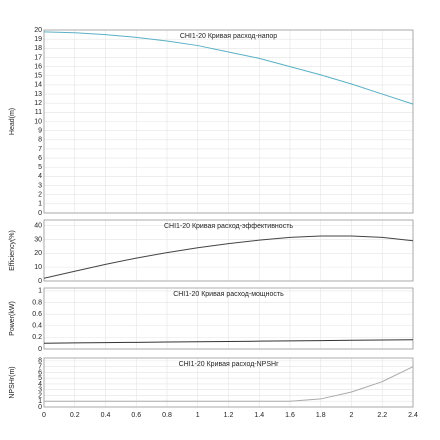 Image resolution: width=440 pixels, height=440 pixels. What do you see at coordinates (38, 66) in the screenshot?
I see `y-tick-label: 16` at bounding box center [38, 66].